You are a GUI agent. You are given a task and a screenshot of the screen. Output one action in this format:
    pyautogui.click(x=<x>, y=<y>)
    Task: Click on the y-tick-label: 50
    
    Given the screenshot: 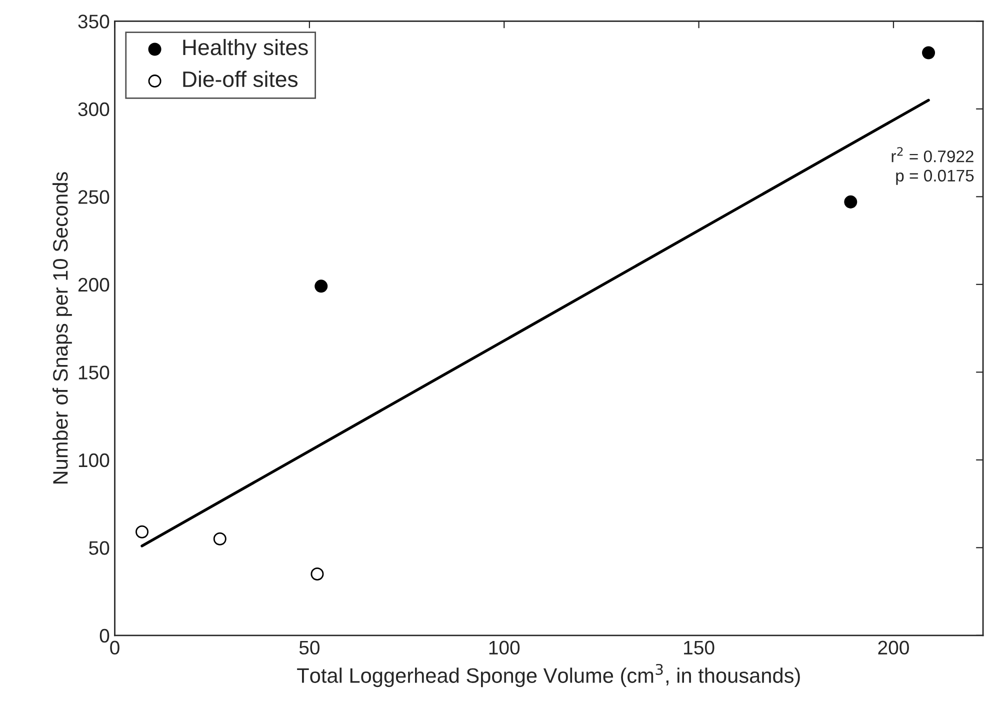 What is the action you would take?
    pyautogui.click(x=99, y=548)
    